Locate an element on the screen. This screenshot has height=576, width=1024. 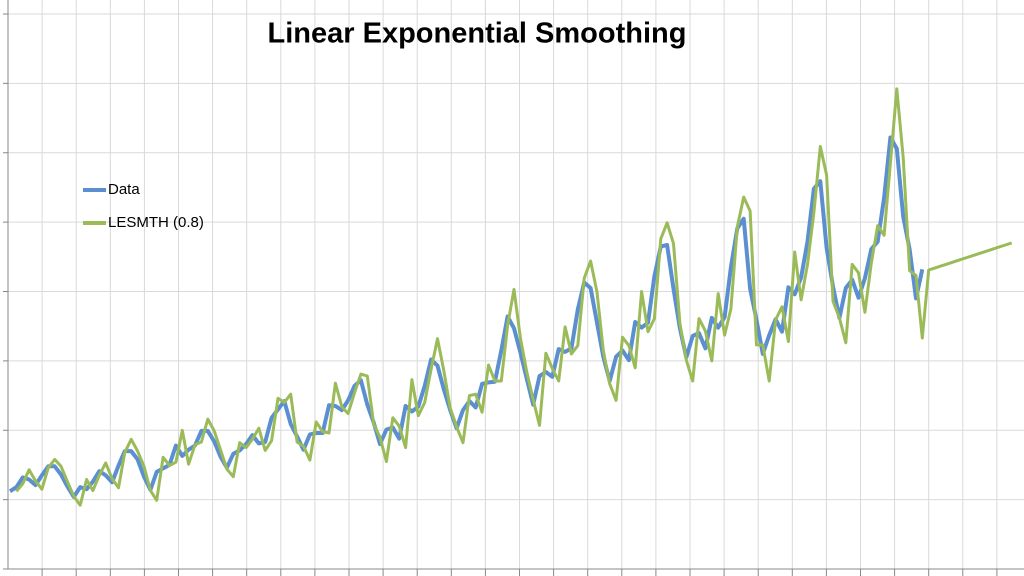
chart-title: Linear Exponential Smoothing is located at coordinates (477, 34).